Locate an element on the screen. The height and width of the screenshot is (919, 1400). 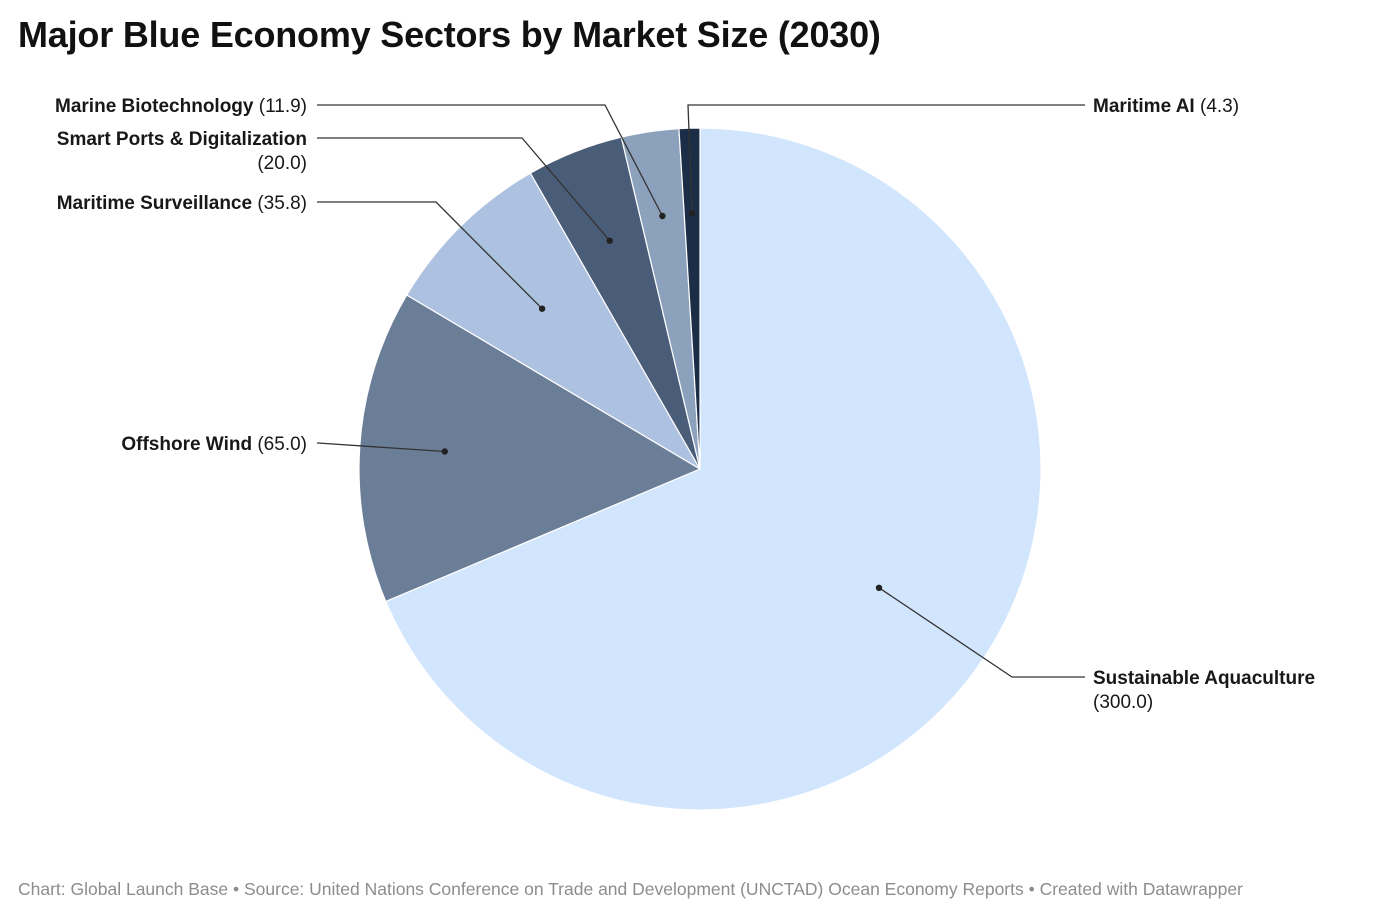
slice-label-smart-ports-and-digitalization: Smart Ports & Digitalization (20.0) is located at coordinates (182, 151).